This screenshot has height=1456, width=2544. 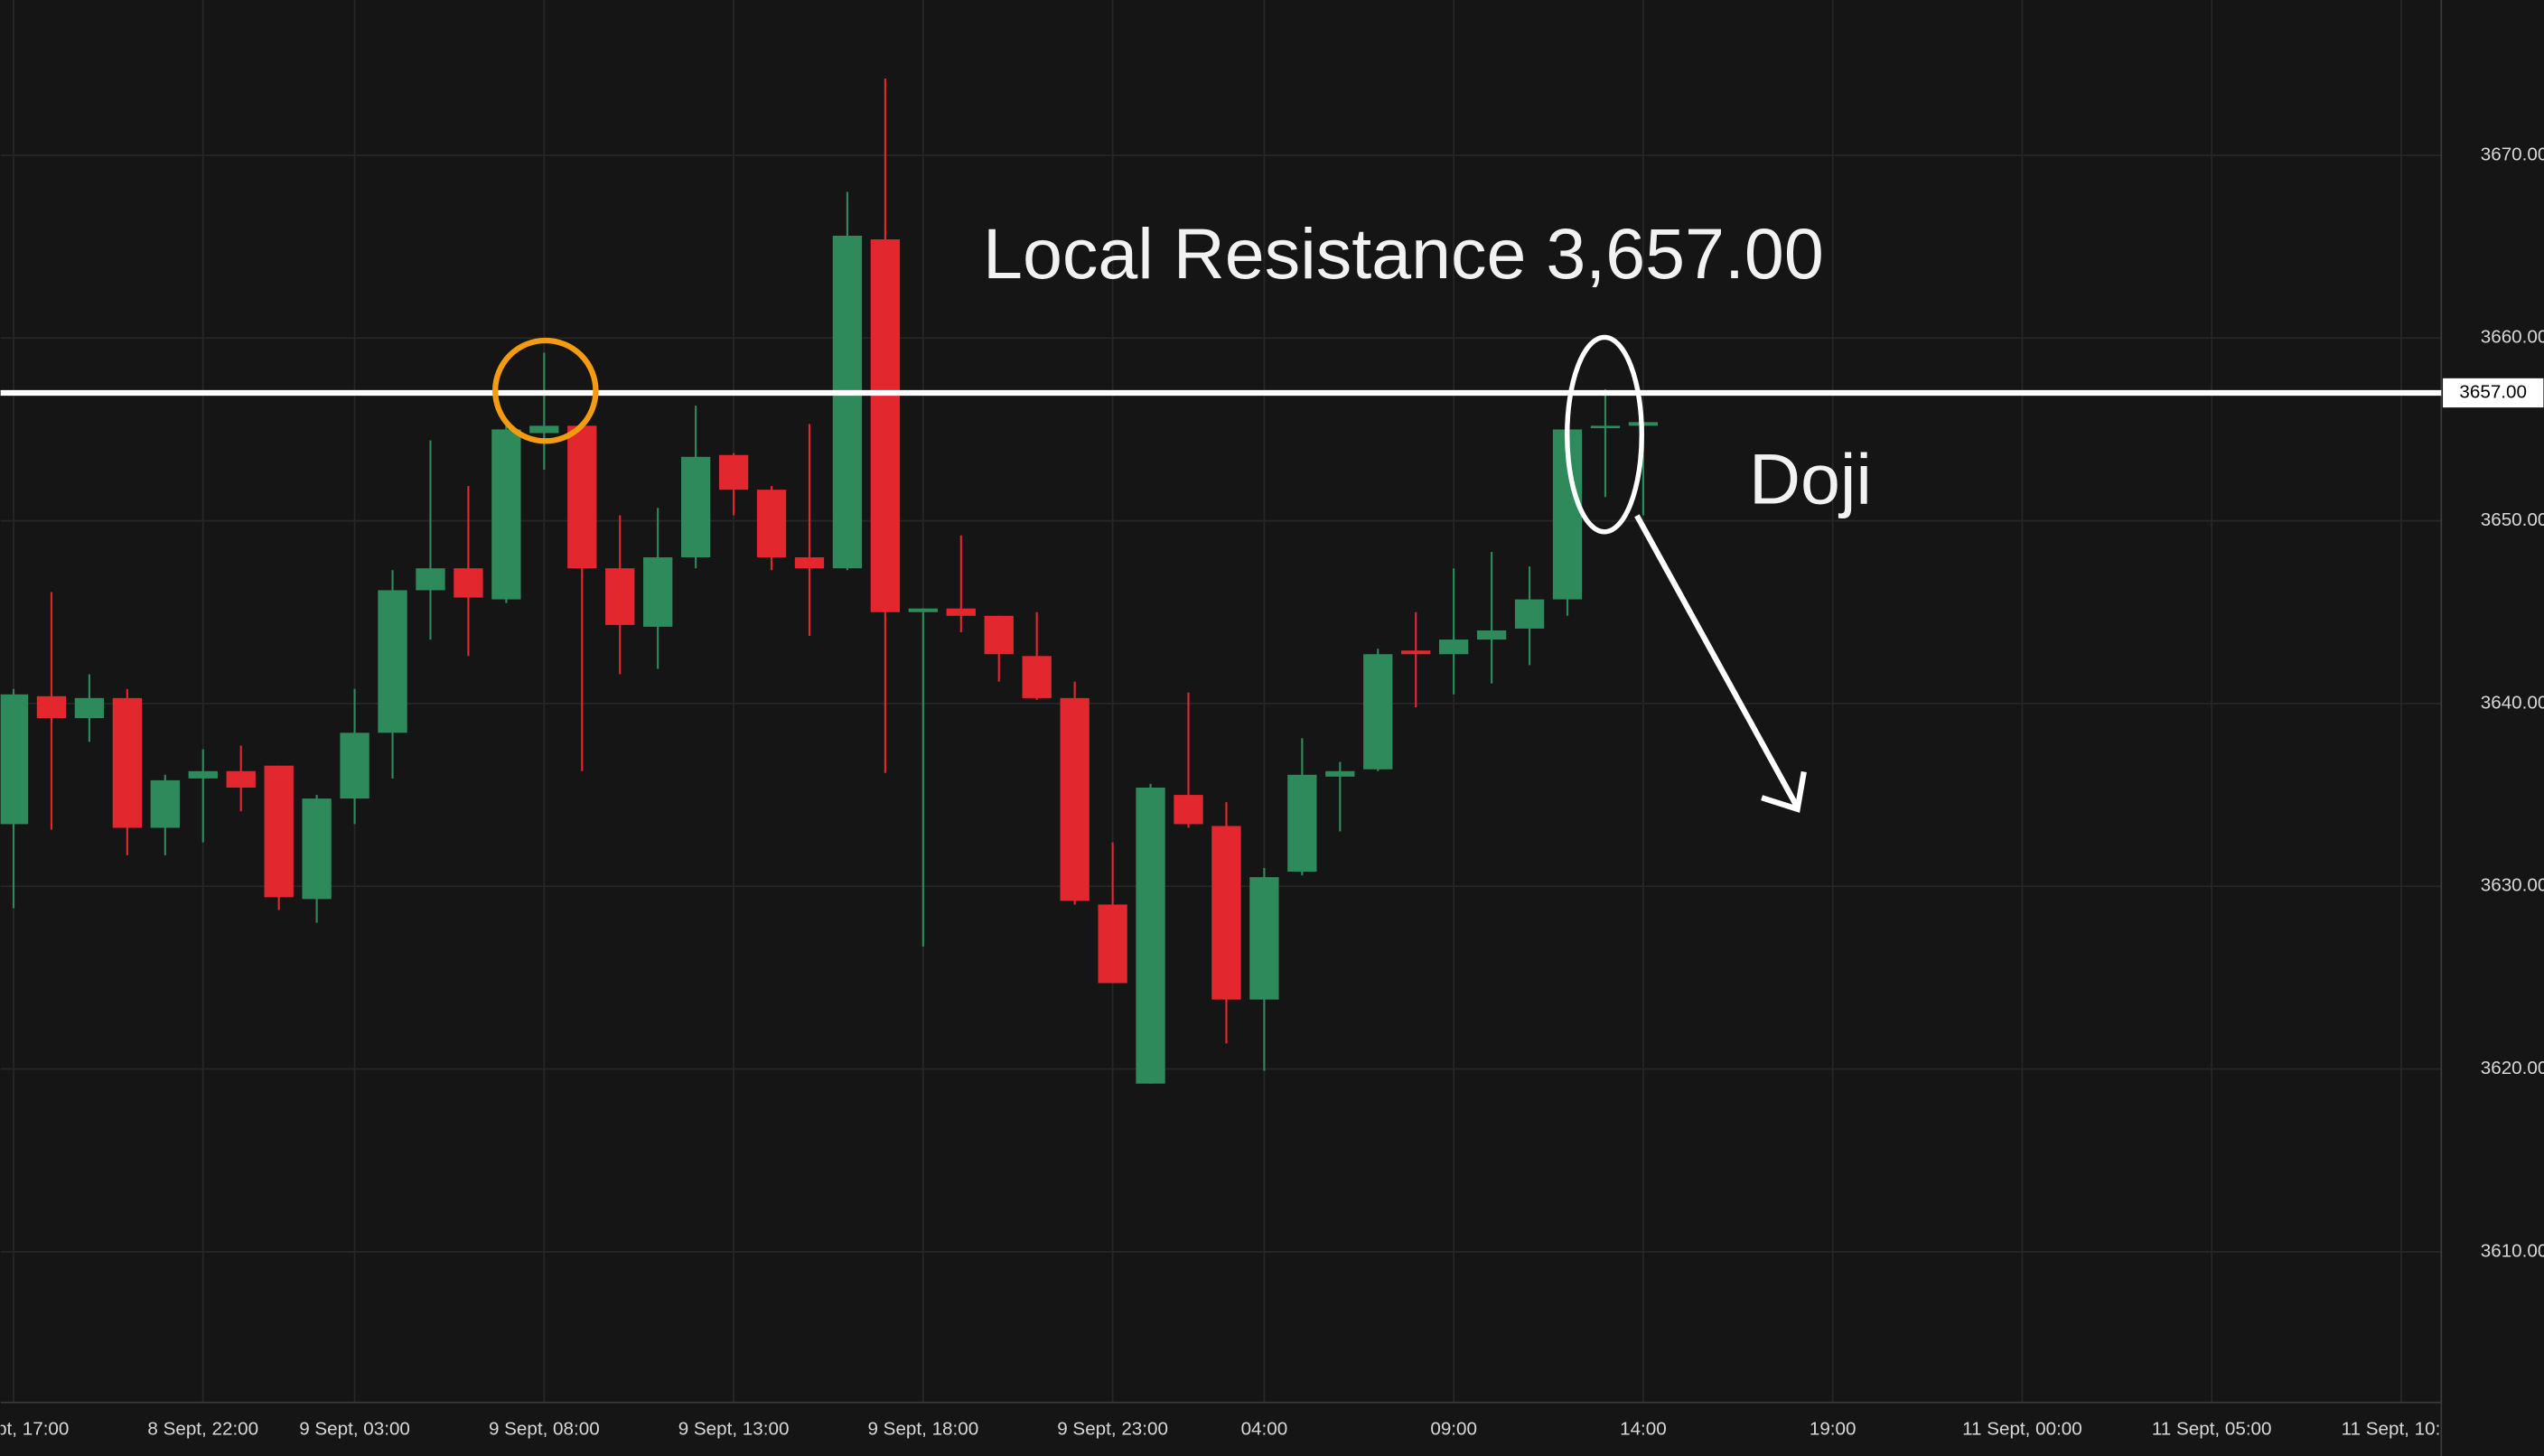 What do you see at coordinates (1810, 479) in the screenshot?
I see `doji-annotation: Doji` at bounding box center [1810, 479].